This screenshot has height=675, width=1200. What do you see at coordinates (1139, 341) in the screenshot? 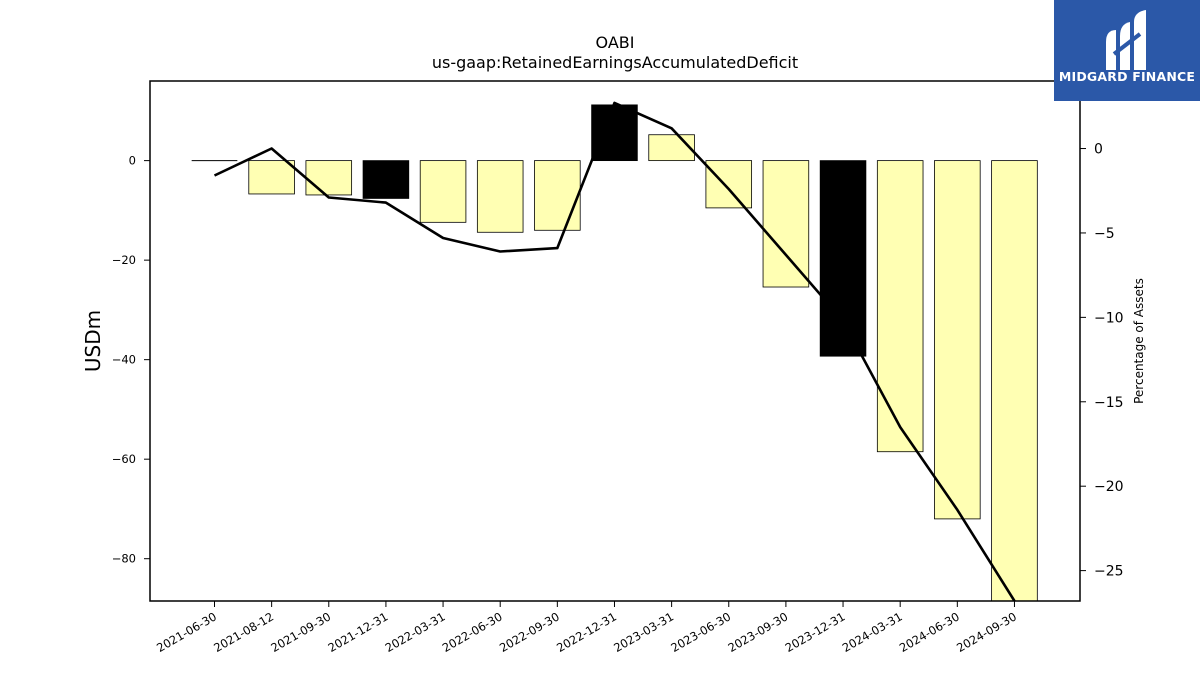
I see `y2-axis-label: Percentage of Assets` at bounding box center [1139, 341].